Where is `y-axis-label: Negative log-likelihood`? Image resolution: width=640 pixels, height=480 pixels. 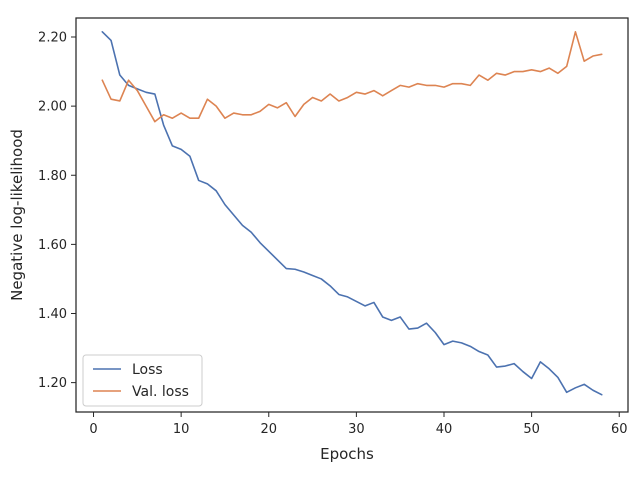
y-axis-label: Negative log-likelihood is located at coordinates (17, 215).